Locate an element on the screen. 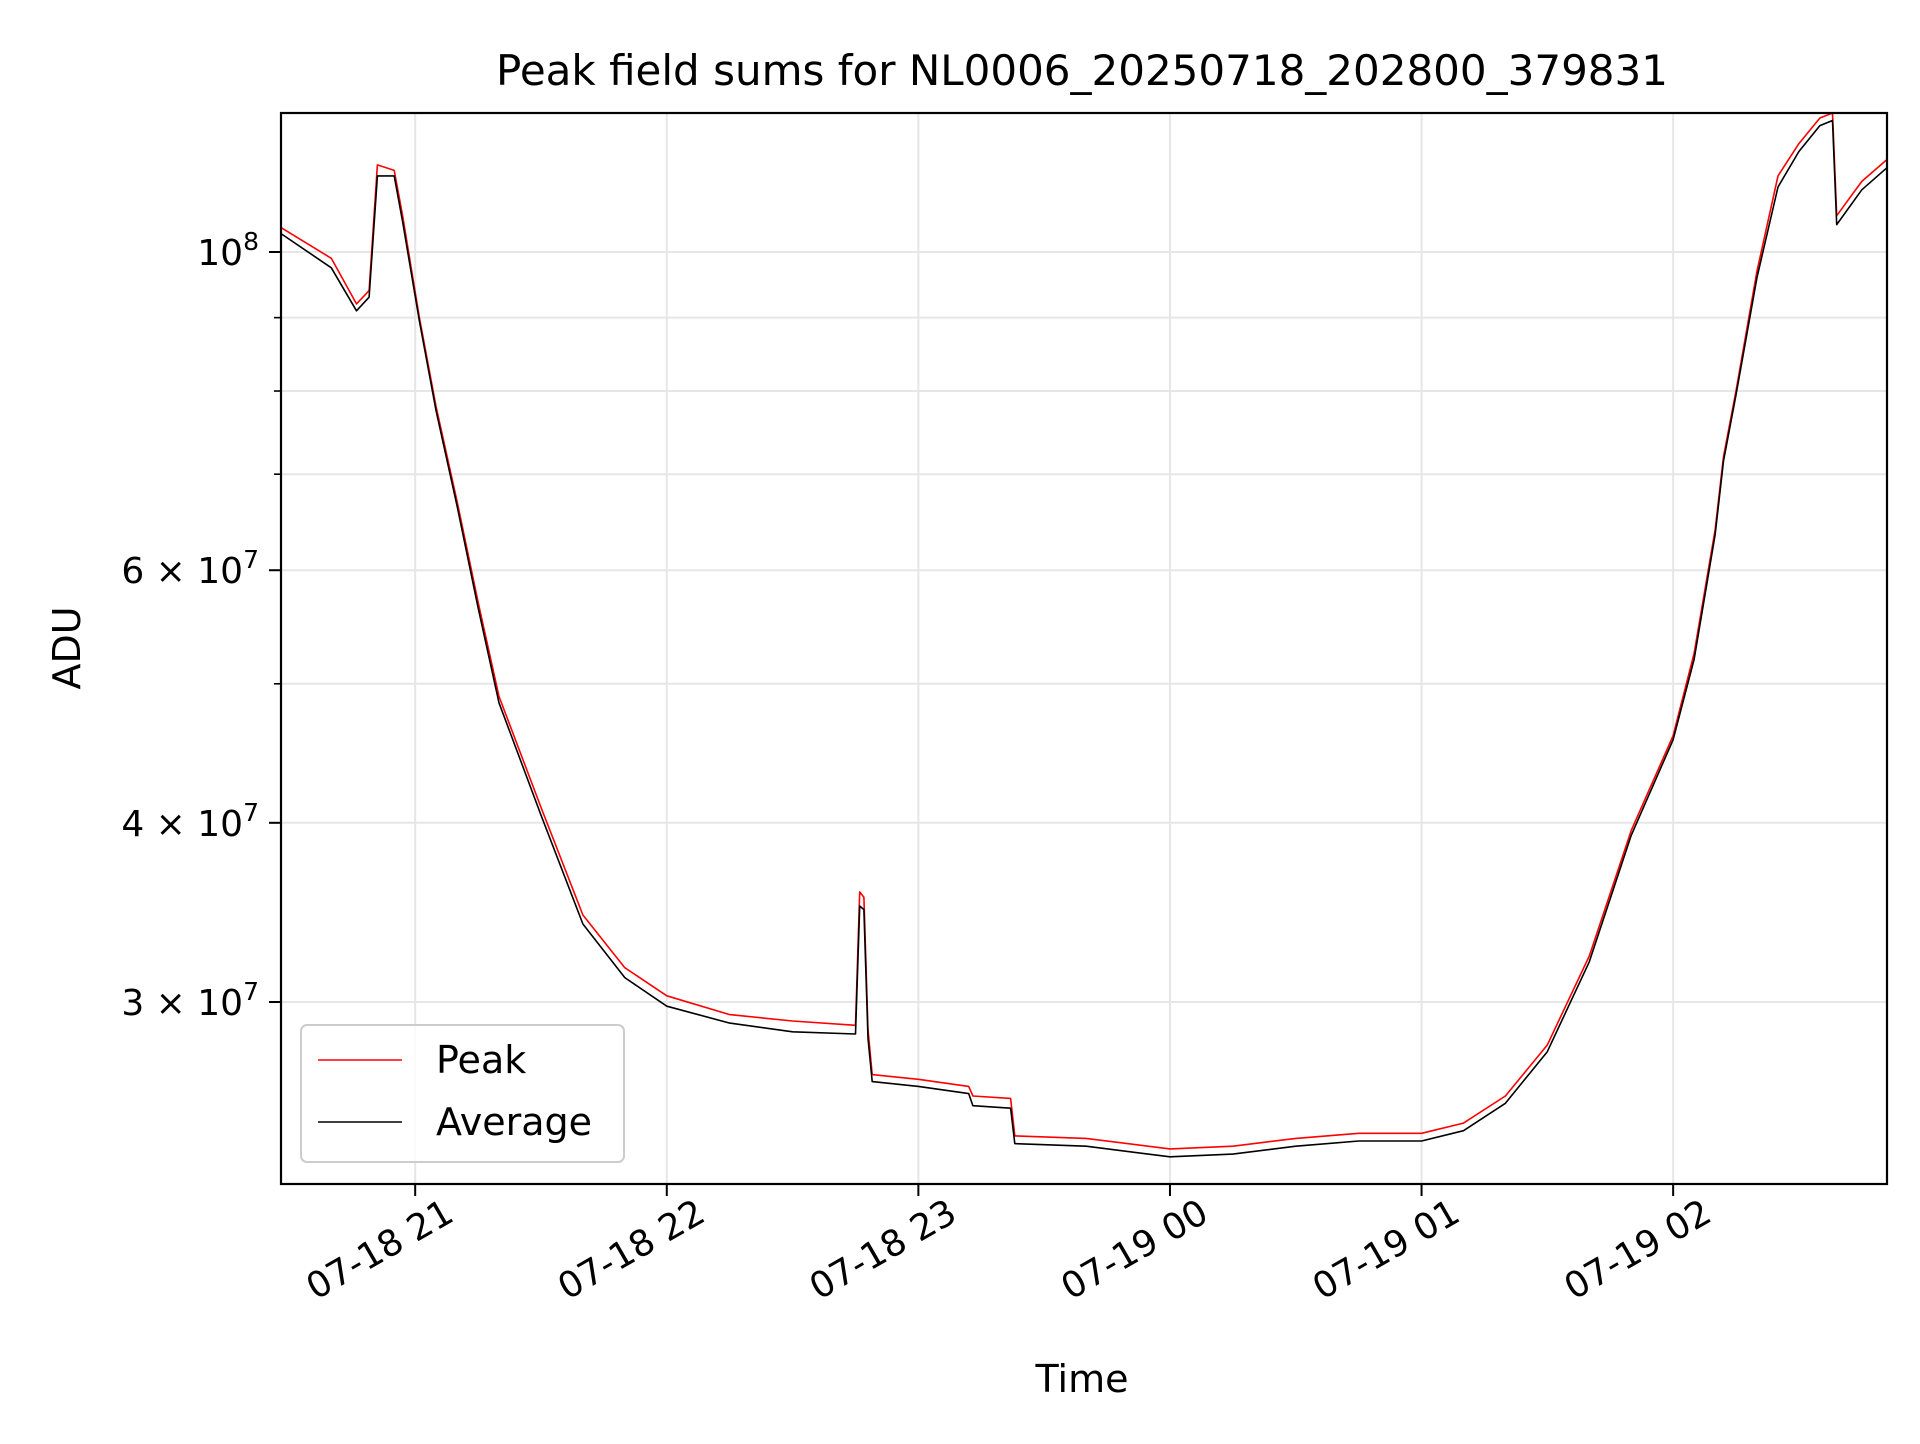  legend-label-peak: Peak is located at coordinates (481, 1060).